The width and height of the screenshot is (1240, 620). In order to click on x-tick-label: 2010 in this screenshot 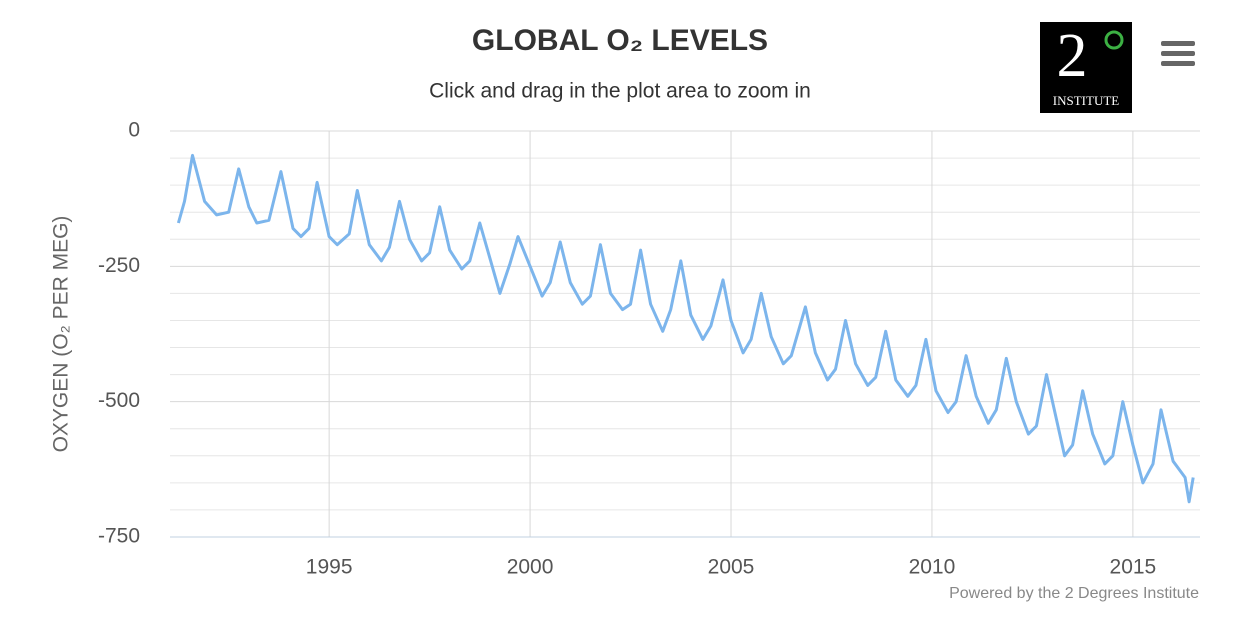, I will do `click(932, 567)`.